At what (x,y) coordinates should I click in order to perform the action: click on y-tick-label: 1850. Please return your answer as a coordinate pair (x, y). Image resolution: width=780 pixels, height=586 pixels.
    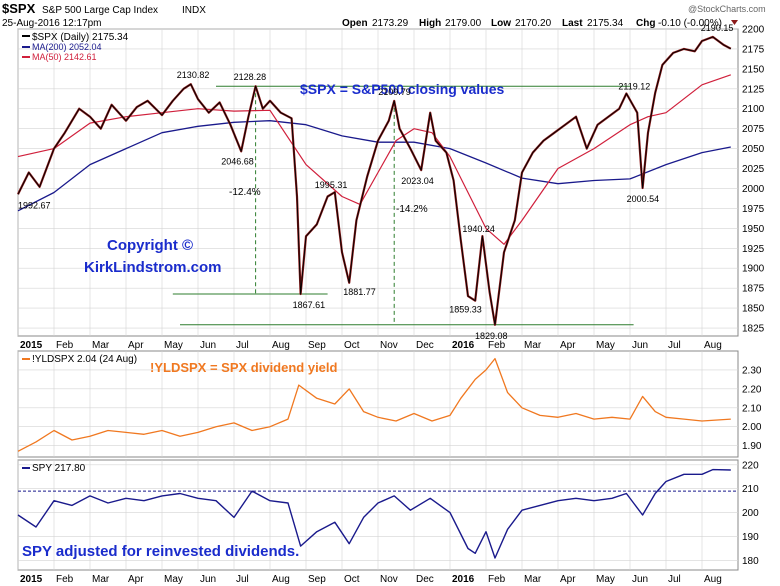
    Looking at the image, I should click on (753, 309).